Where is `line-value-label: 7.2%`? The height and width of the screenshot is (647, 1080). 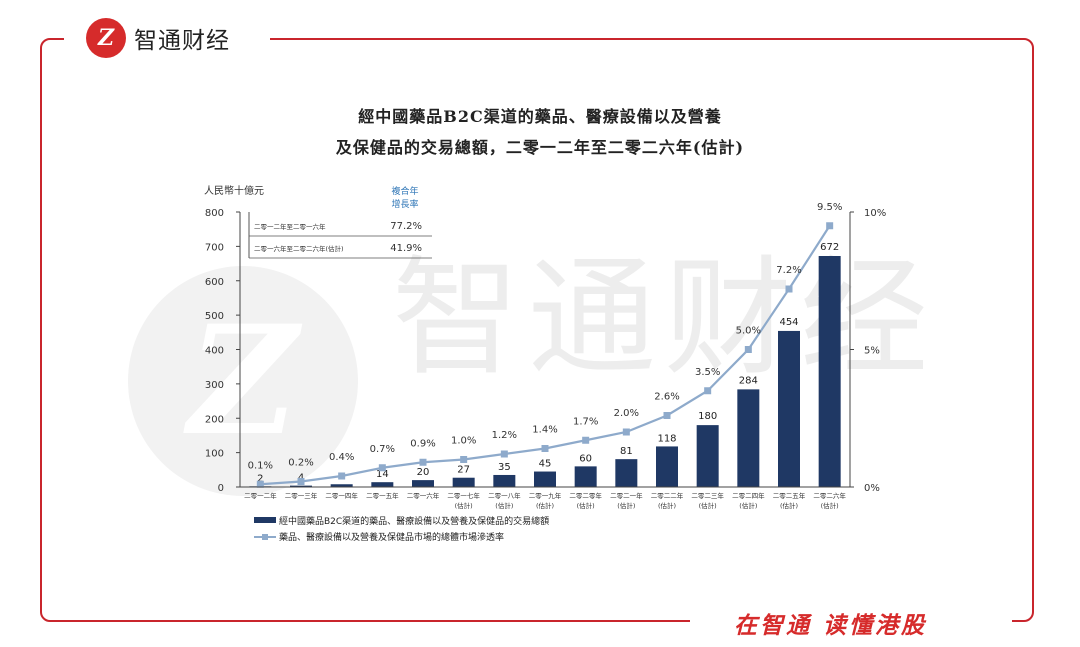 line-value-label: 7.2% is located at coordinates (788, 270).